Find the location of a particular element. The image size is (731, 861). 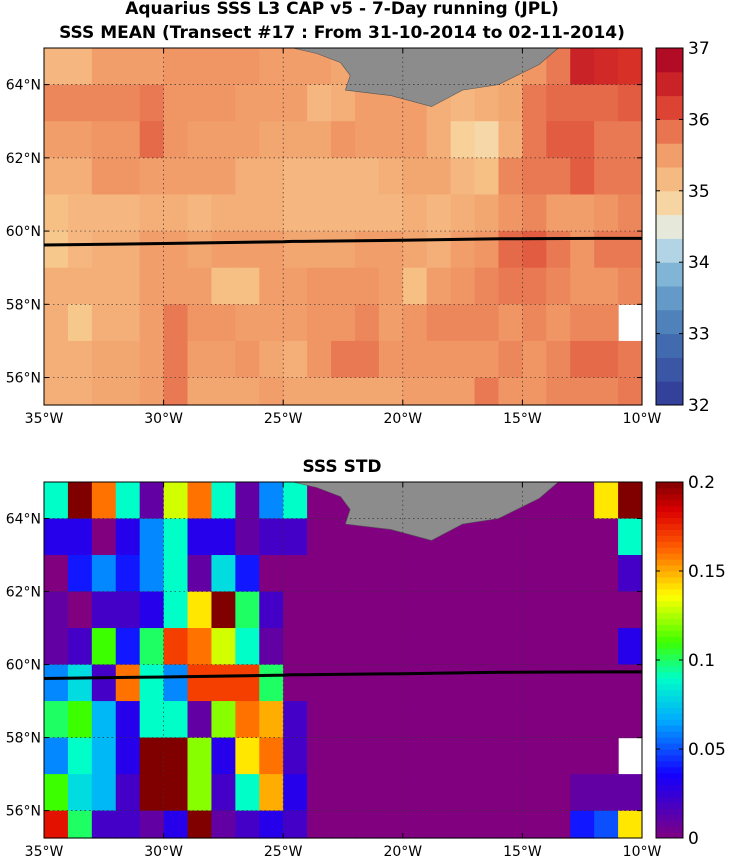

y-tick-label: 64°N is located at coordinates (23, 86).